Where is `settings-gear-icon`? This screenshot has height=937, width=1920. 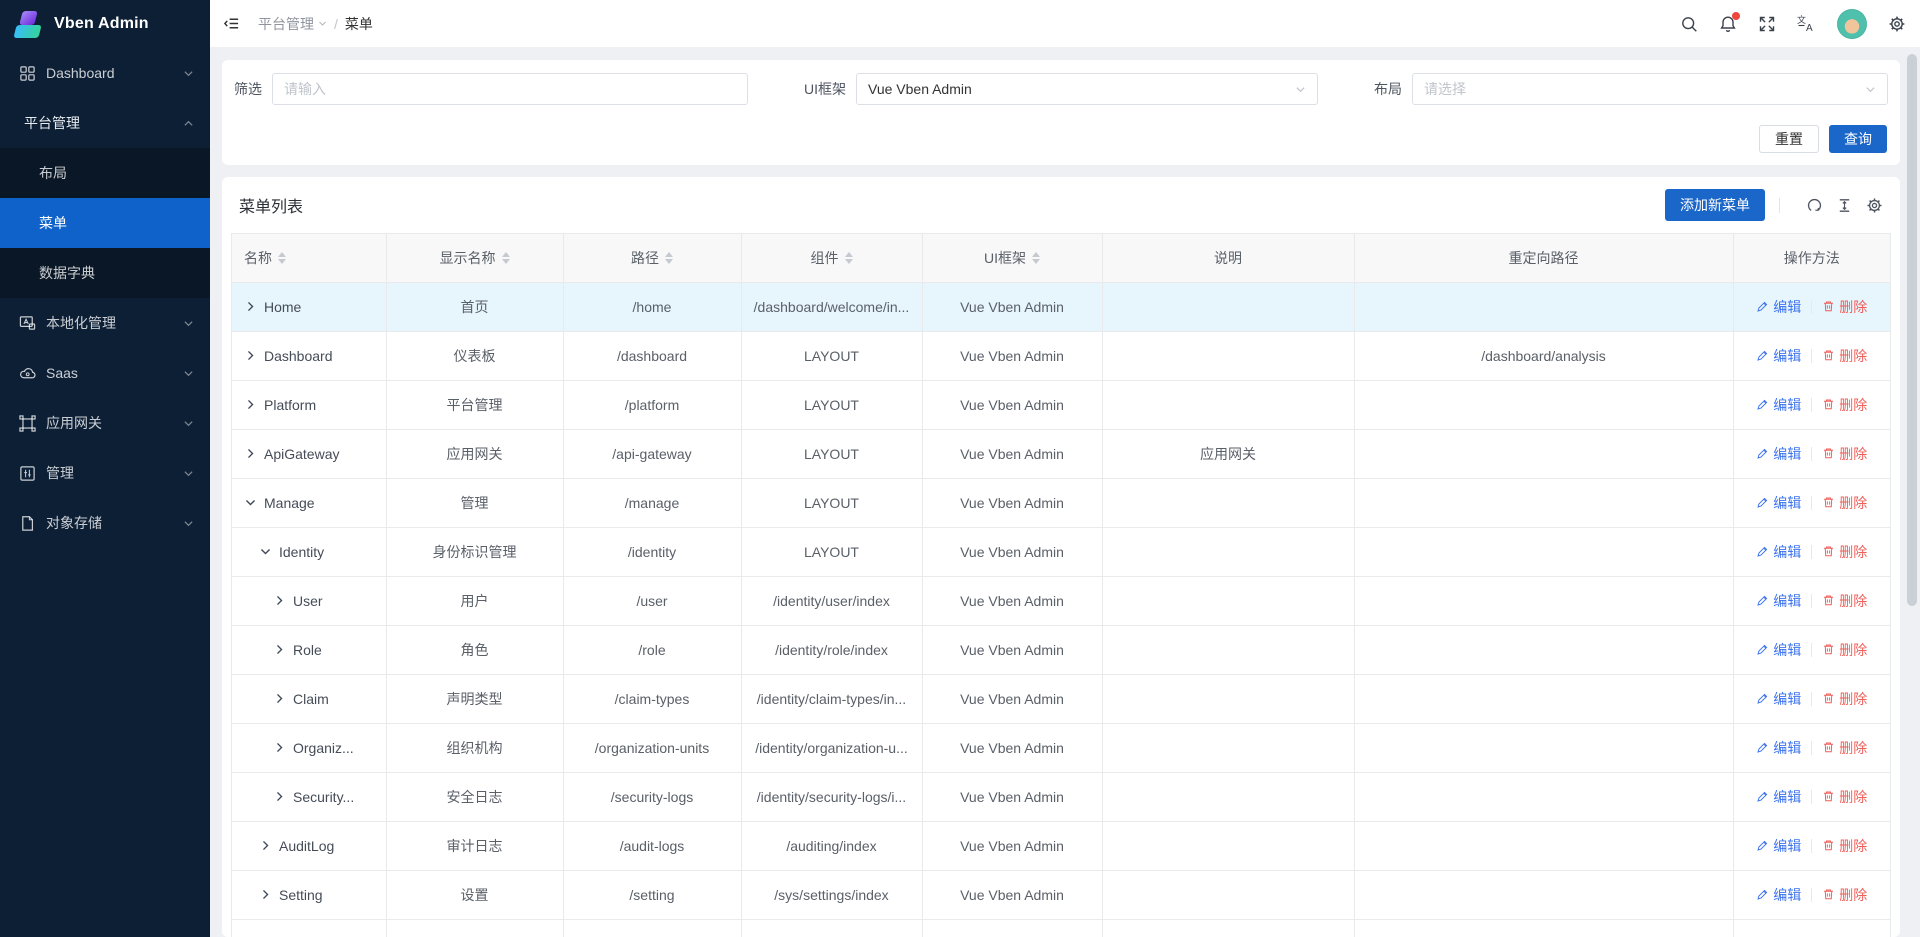
settings-gear-icon is located at coordinates (1897, 24).